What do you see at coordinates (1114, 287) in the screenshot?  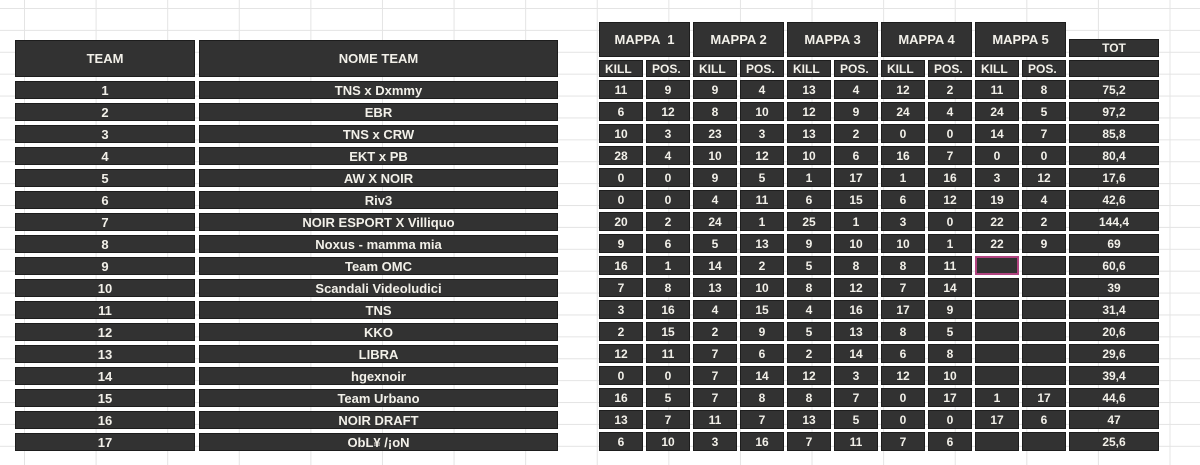 I see `tot-cell: 39` at bounding box center [1114, 287].